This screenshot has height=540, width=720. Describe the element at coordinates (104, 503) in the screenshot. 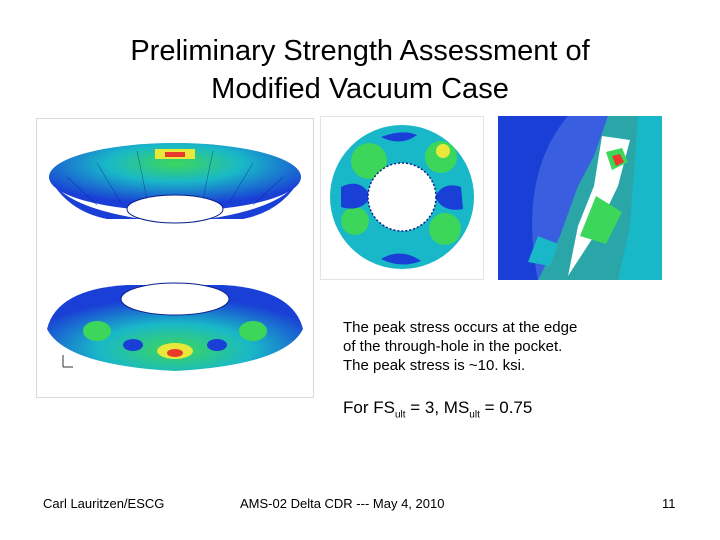

I see `footer-author: Carl Lauritzen/ESCG` at that location.